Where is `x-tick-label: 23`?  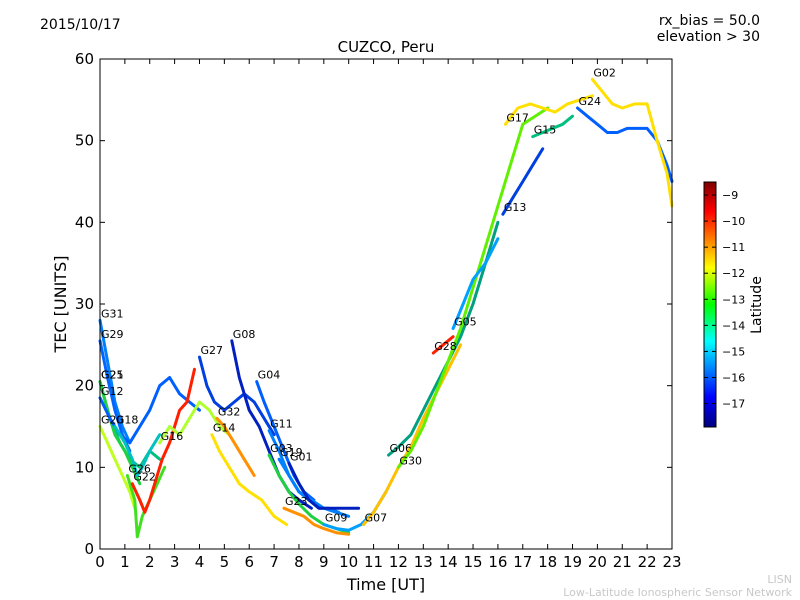 x-tick-label: 23 is located at coordinates (671, 562).